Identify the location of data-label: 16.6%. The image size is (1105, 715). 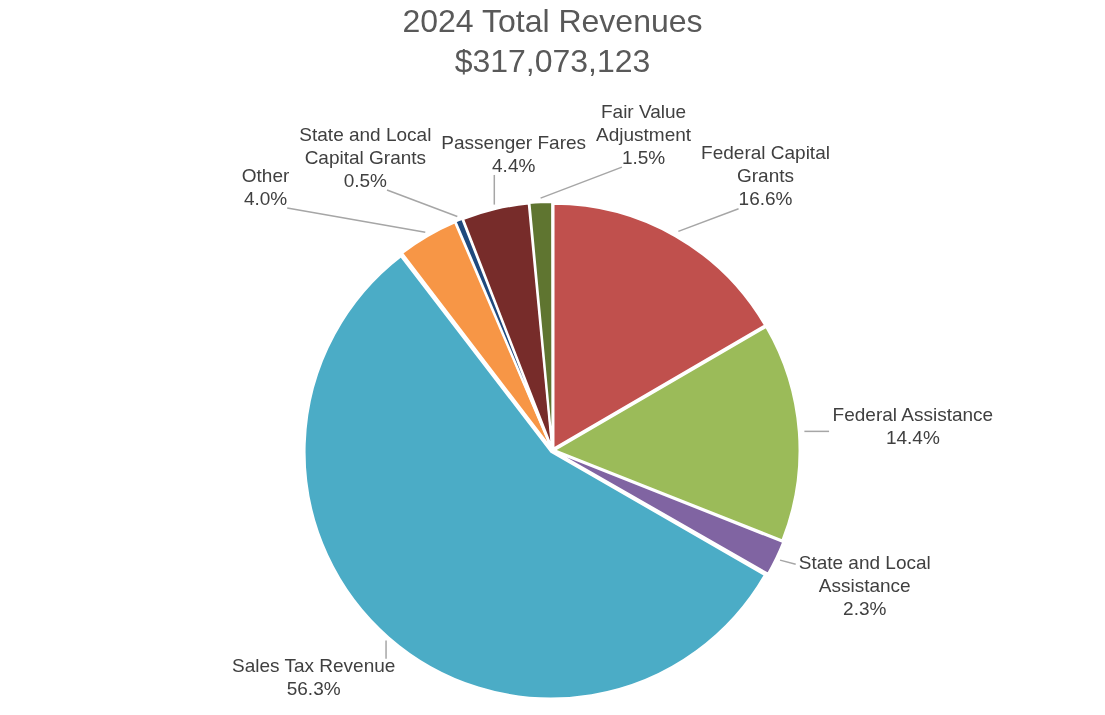
(765, 199).